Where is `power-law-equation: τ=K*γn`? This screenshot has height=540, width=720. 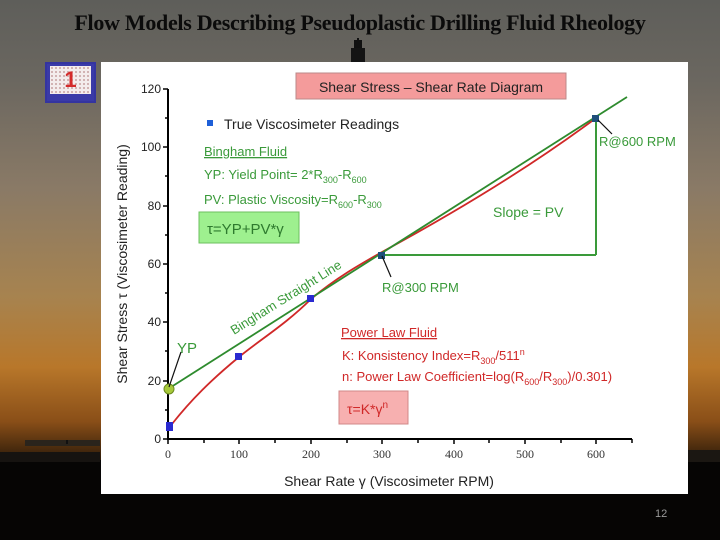 power-law-equation: τ=K*γn is located at coordinates (367, 408).